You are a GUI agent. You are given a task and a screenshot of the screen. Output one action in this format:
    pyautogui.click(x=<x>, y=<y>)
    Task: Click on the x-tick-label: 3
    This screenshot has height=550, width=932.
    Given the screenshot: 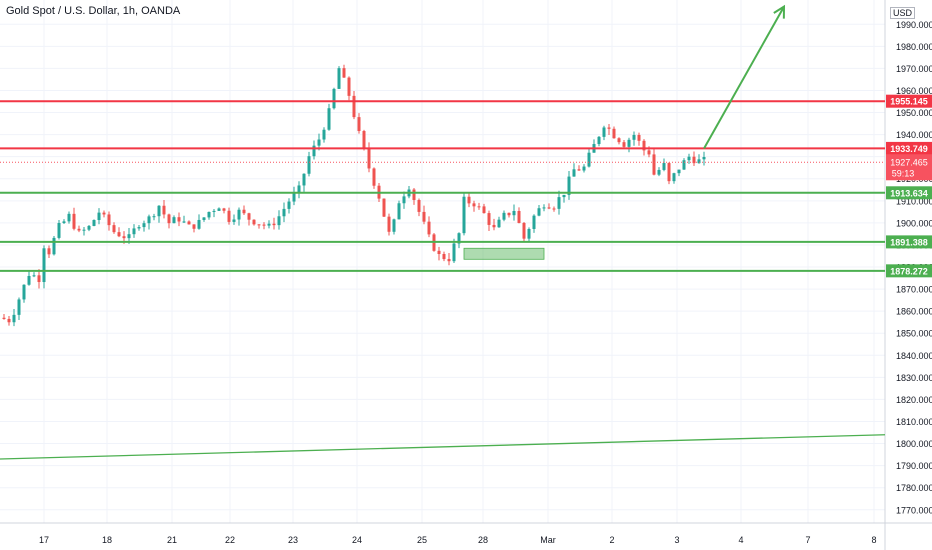 What is the action you would take?
    pyautogui.click(x=676, y=540)
    